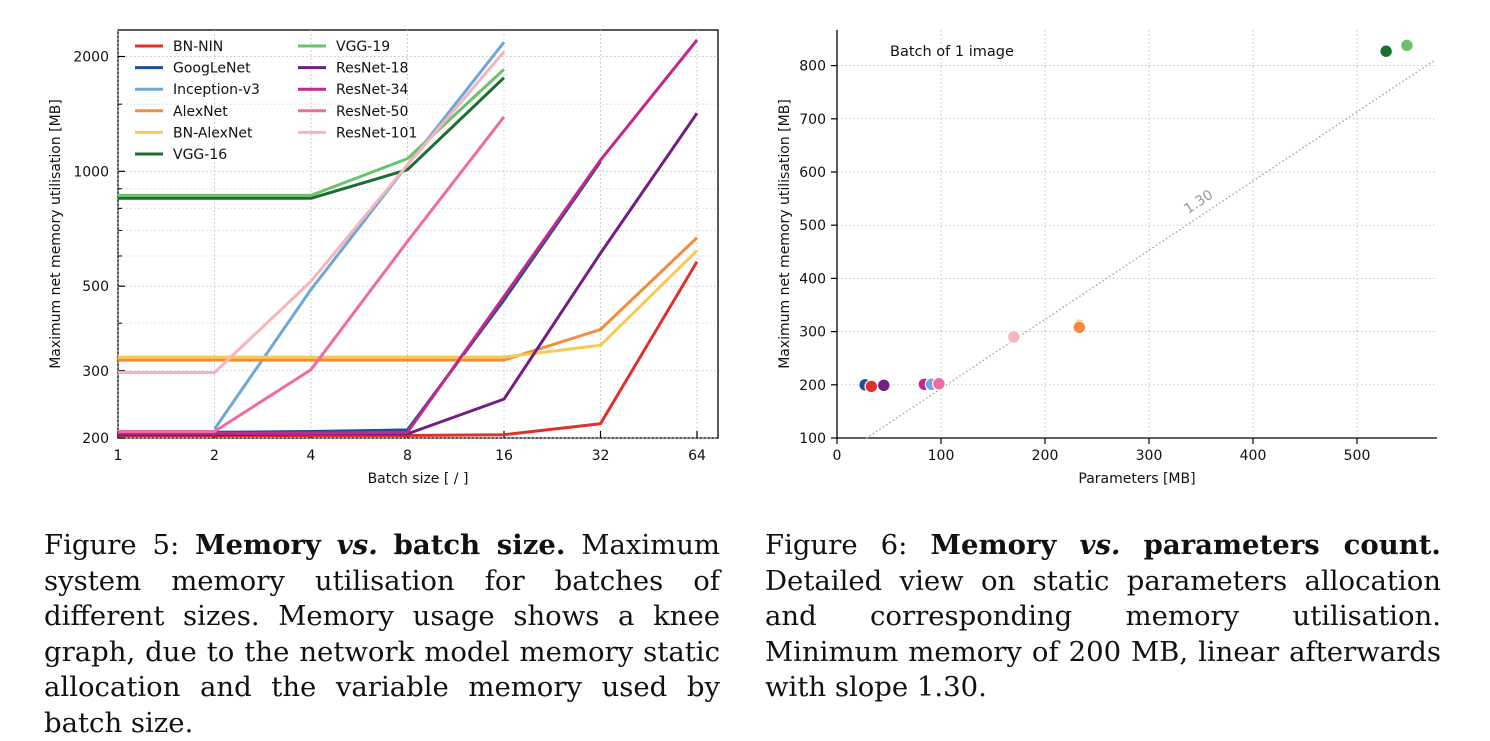 This screenshot has height=741, width=1490. I want to click on x-tick-label: 16, so click(504, 456).